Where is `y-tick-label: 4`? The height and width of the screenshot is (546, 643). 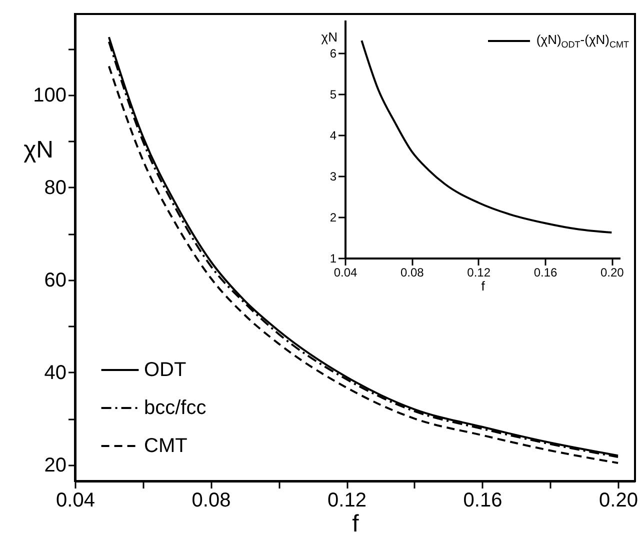
y-tick-label: 4 is located at coordinates (333, 135).